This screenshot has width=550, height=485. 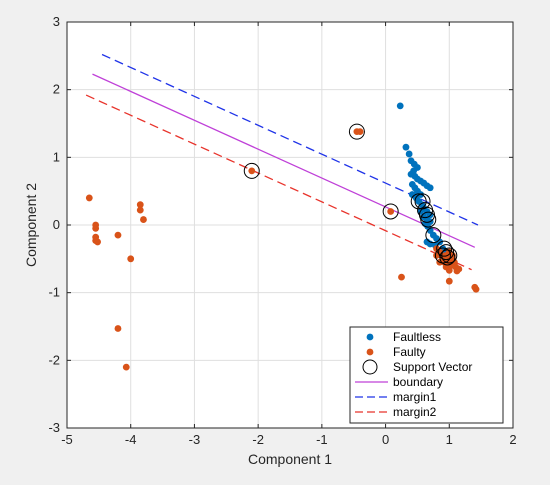 I want to click on legend-label-margin1: margin1, so click(x=415, y=397).